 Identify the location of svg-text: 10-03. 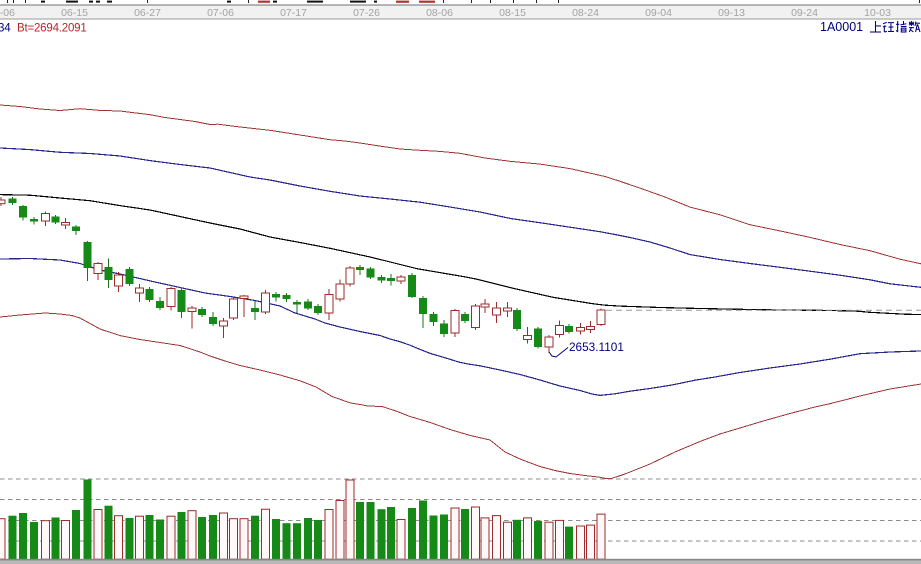
(877, 13).